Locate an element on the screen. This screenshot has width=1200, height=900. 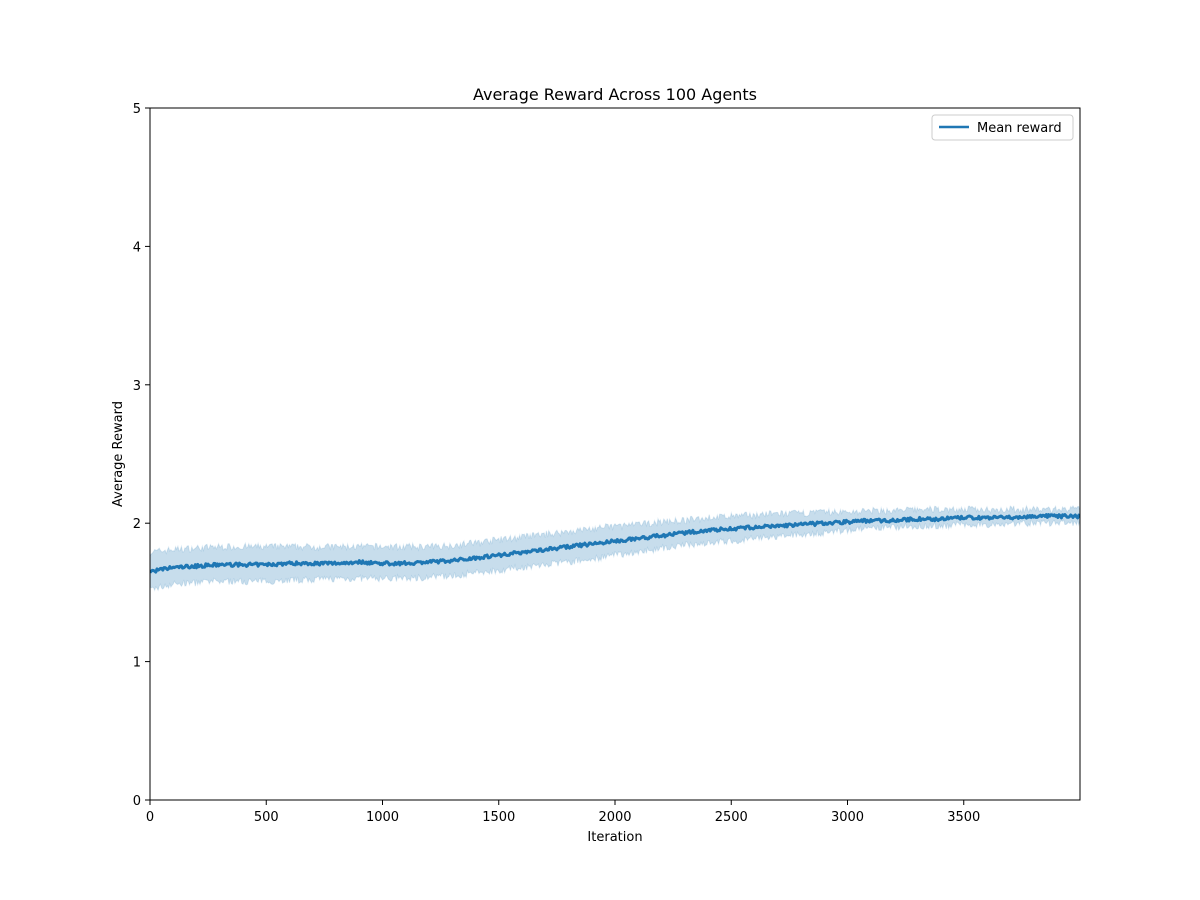
x-tick-label: 0 is located at coordinates (150, 817).